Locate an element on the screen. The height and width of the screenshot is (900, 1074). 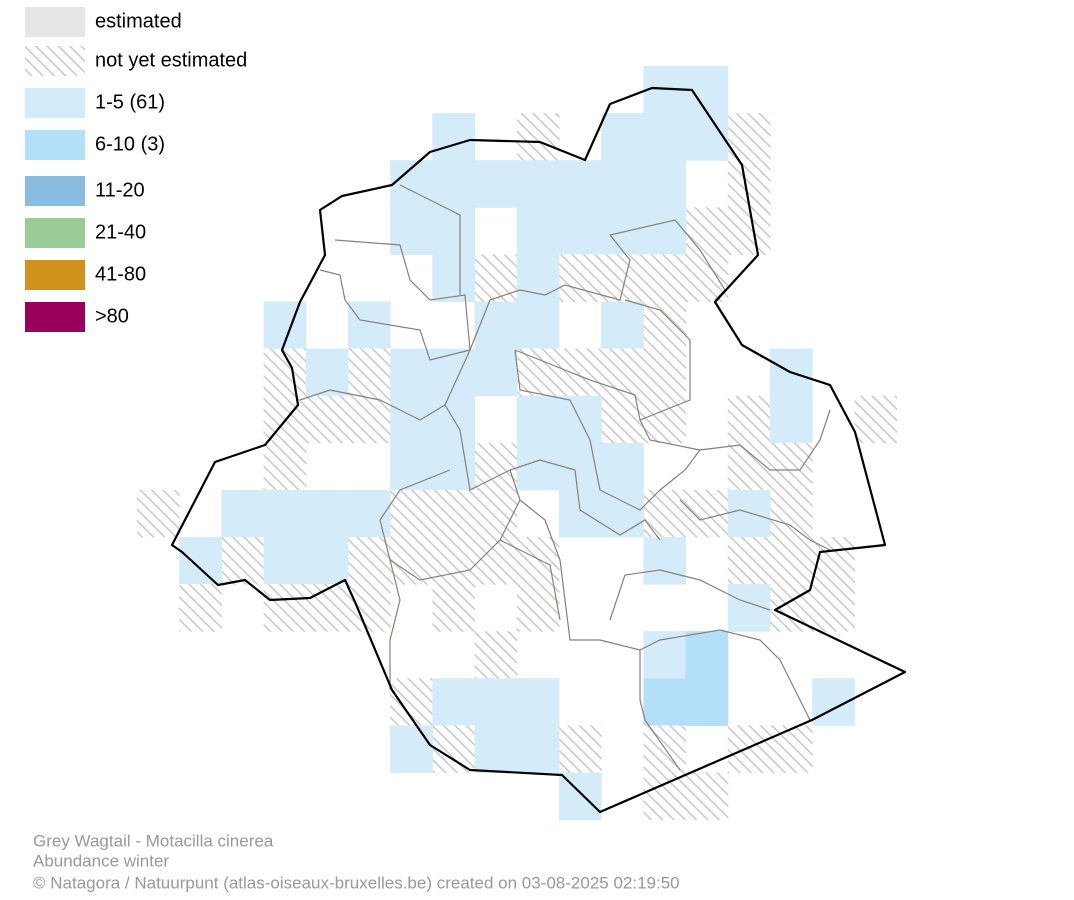
legend-label: estimated is located at coordinates (138, 21).